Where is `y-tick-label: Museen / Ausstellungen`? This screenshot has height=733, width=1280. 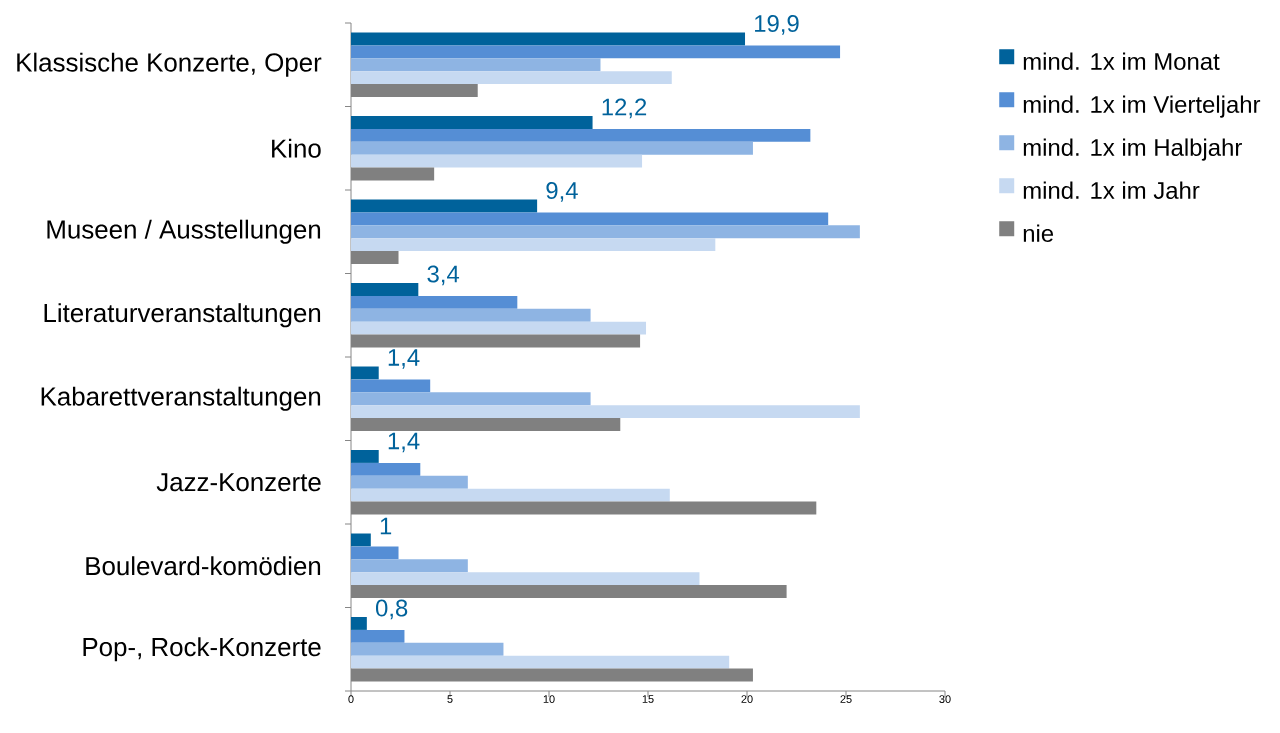 y-tick-label: Museen / Ausstellungen is located at coordinates (184, 231).